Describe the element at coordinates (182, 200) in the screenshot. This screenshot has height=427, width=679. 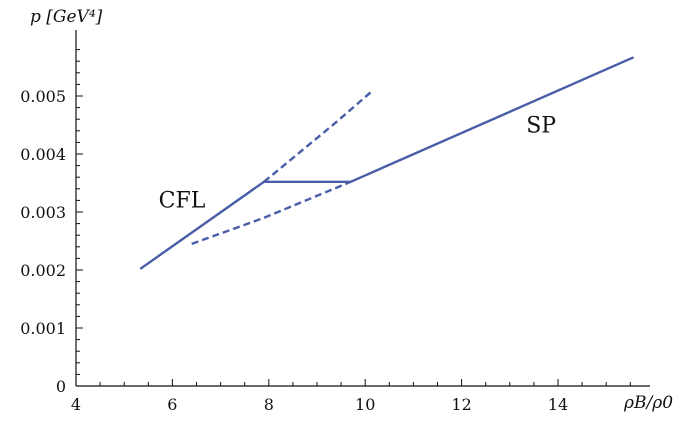
I see `region-label-cfl: CFL` at that location.